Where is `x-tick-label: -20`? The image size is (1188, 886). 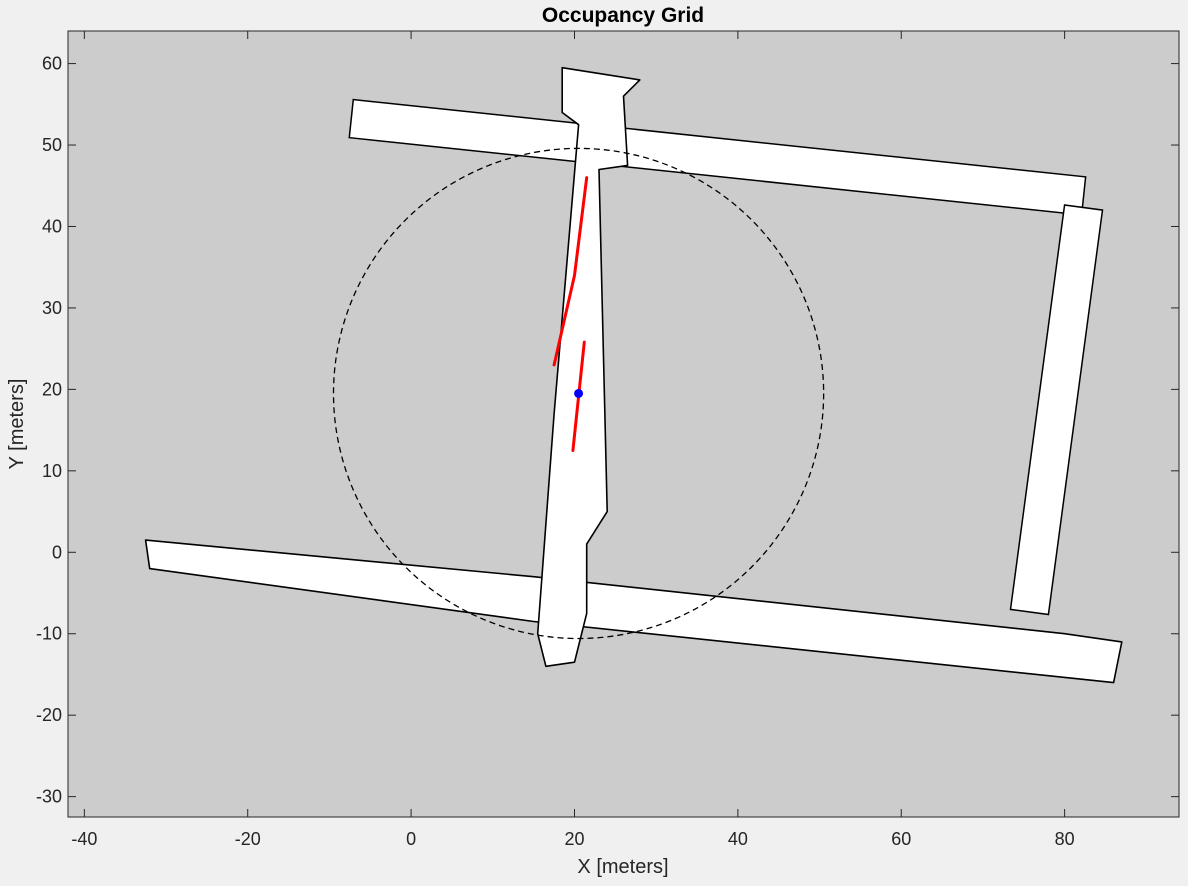
x-tick-label: -20 is located at coordinates (248, 839).